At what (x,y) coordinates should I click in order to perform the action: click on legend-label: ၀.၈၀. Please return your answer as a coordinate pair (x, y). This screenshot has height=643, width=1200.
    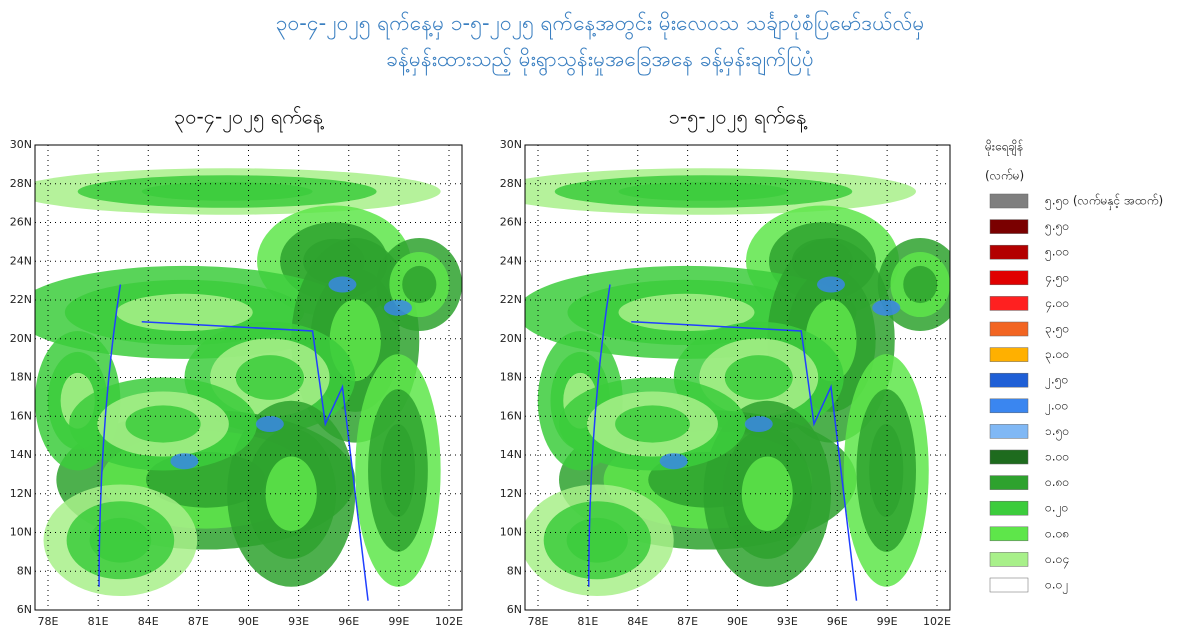
    Looking at the image, I should click on (1057, 482).